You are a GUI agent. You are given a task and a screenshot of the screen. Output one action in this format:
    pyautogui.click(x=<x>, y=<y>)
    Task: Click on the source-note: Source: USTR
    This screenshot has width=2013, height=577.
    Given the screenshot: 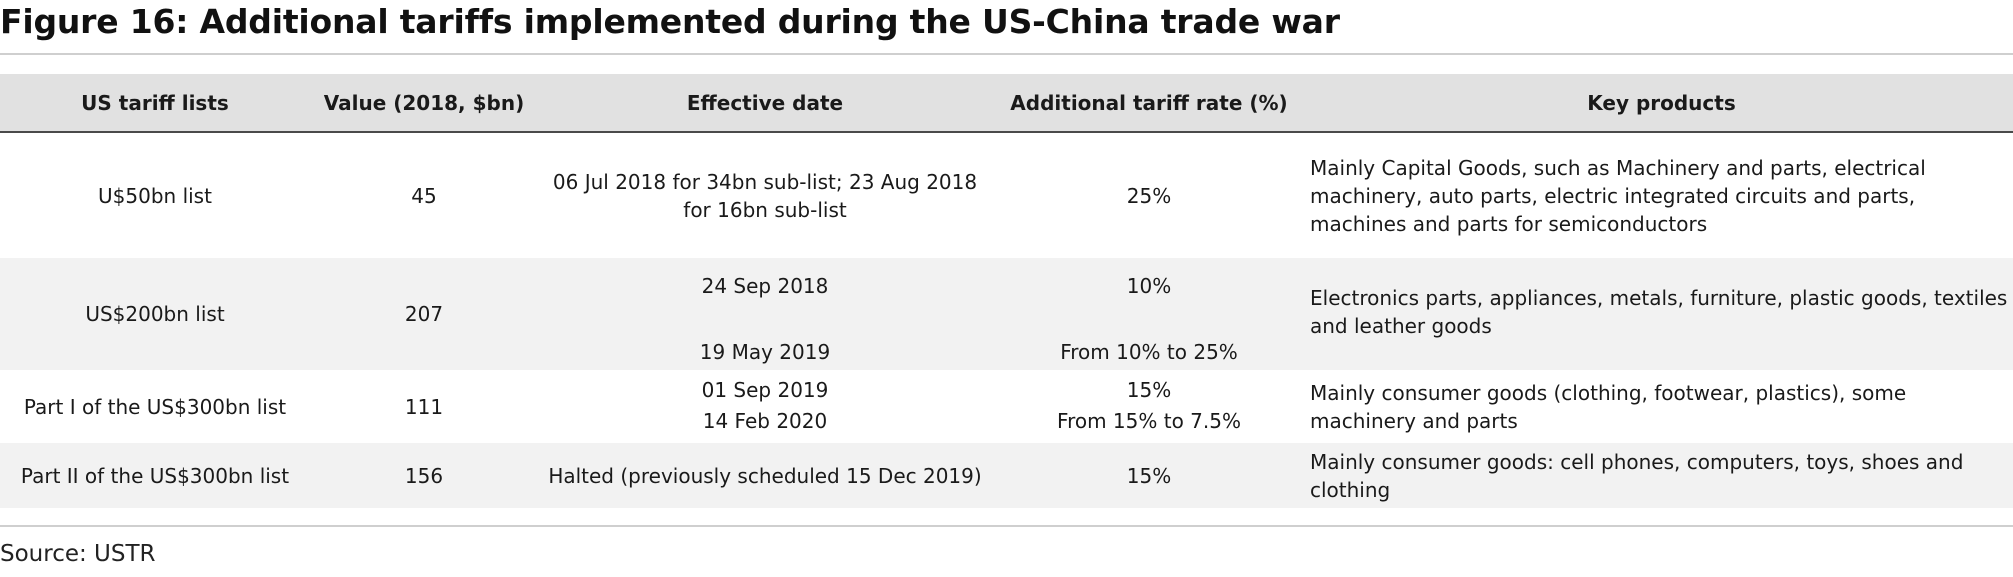 What is the action you would take?
    pyautogui.click(x=78, y=554)
    